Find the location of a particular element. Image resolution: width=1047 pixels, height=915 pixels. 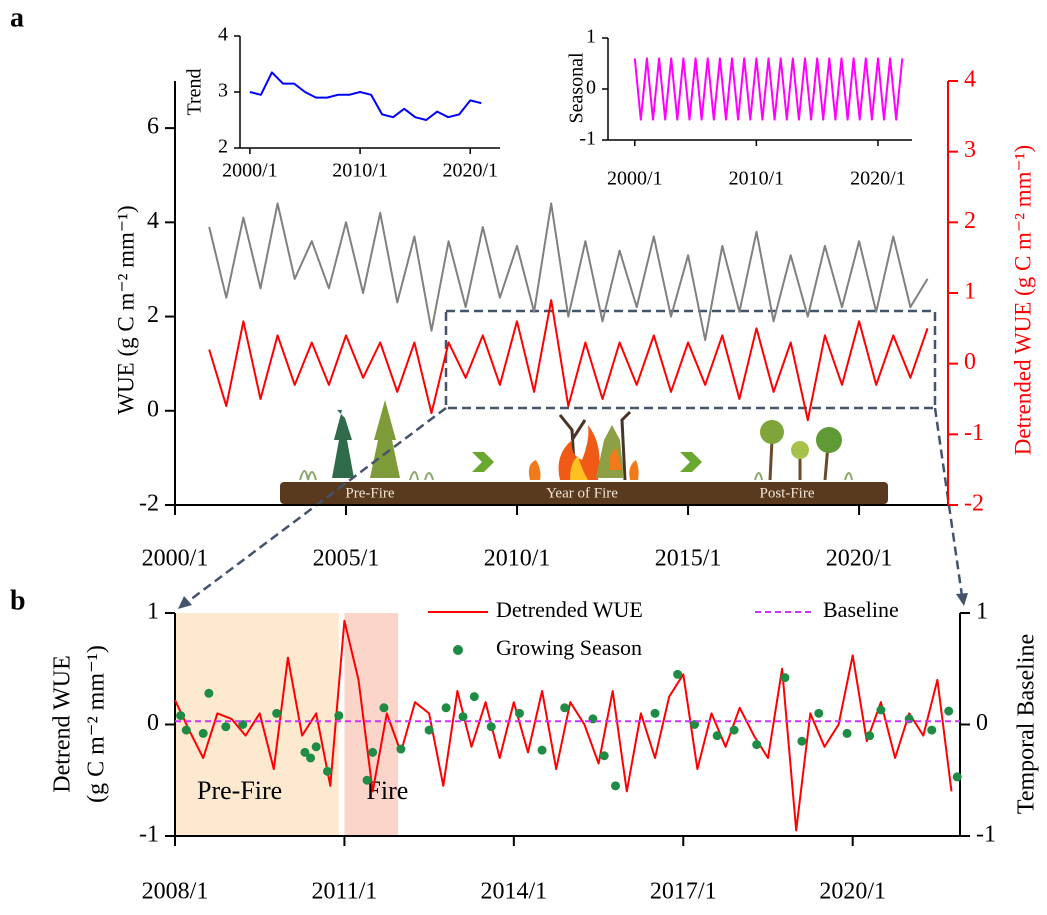

zoom-box is located at coordinates (690, 359).